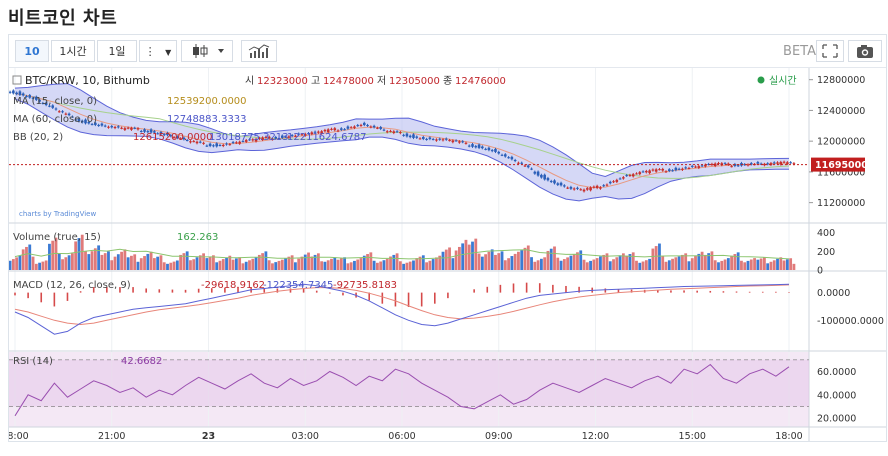  I want to click on collapse-icon, so click(17, 80).